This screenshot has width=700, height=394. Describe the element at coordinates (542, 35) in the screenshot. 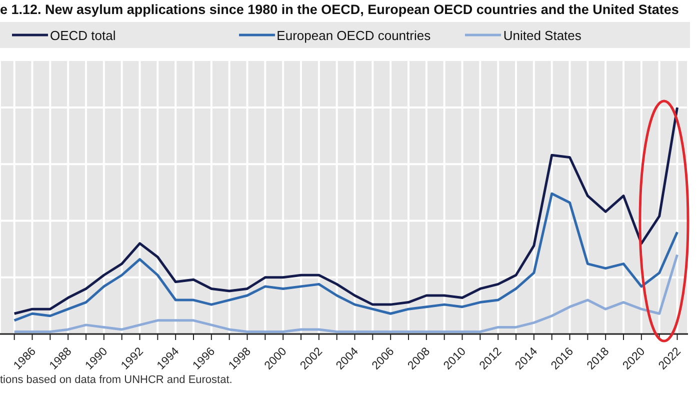

I see `legend-label: United States` at that location.